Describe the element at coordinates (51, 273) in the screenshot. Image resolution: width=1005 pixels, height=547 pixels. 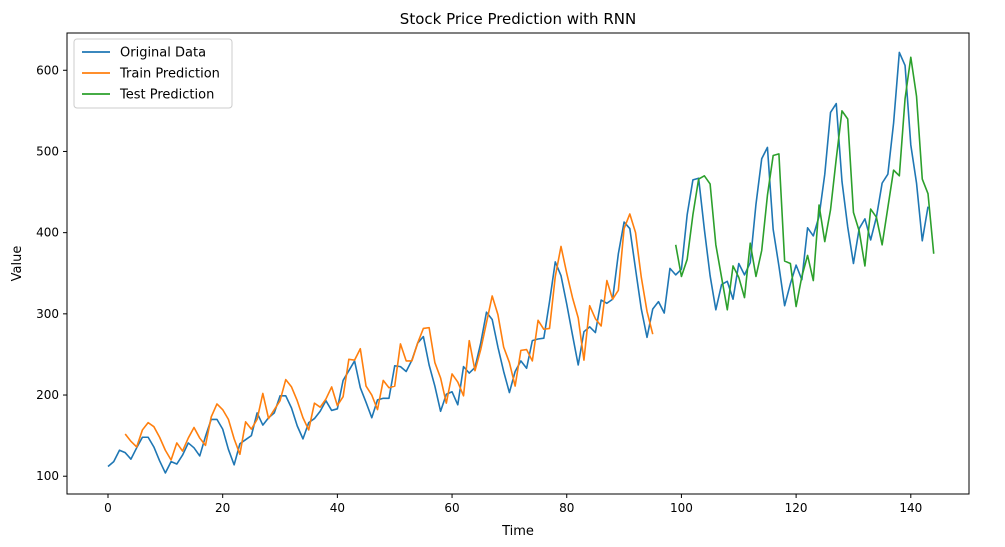
I see `y-axis: 100 200 300 400 500 600` at that location.